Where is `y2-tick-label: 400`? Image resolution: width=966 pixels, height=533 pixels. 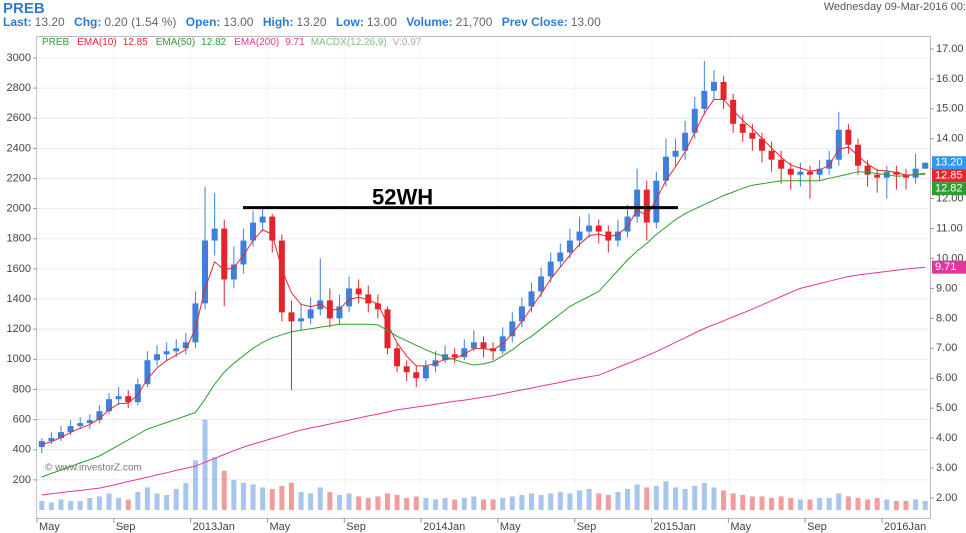 y2-tick-label: 400 is located at coordinates (22, 450).